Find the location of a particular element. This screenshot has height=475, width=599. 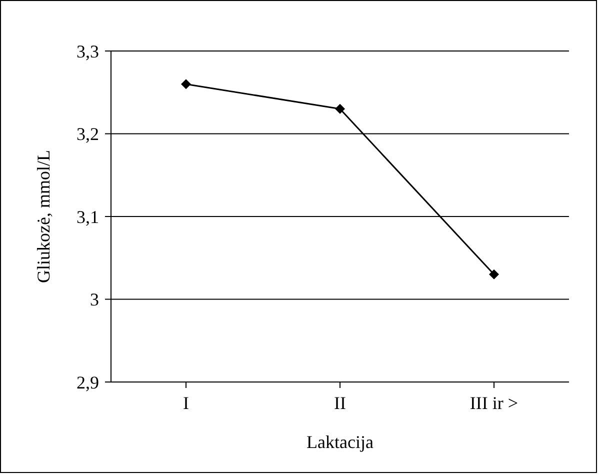

x-tick-label: II is located at coordinates (340, 402).